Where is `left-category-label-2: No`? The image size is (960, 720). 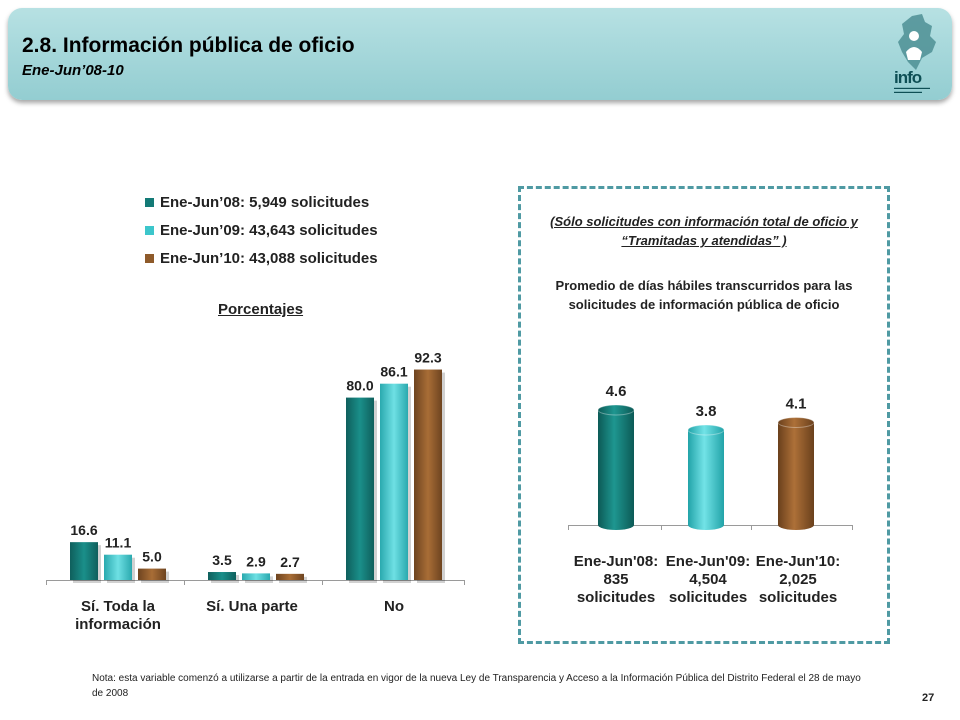
left-category-label-2: No is located at coordinates (394, 607).